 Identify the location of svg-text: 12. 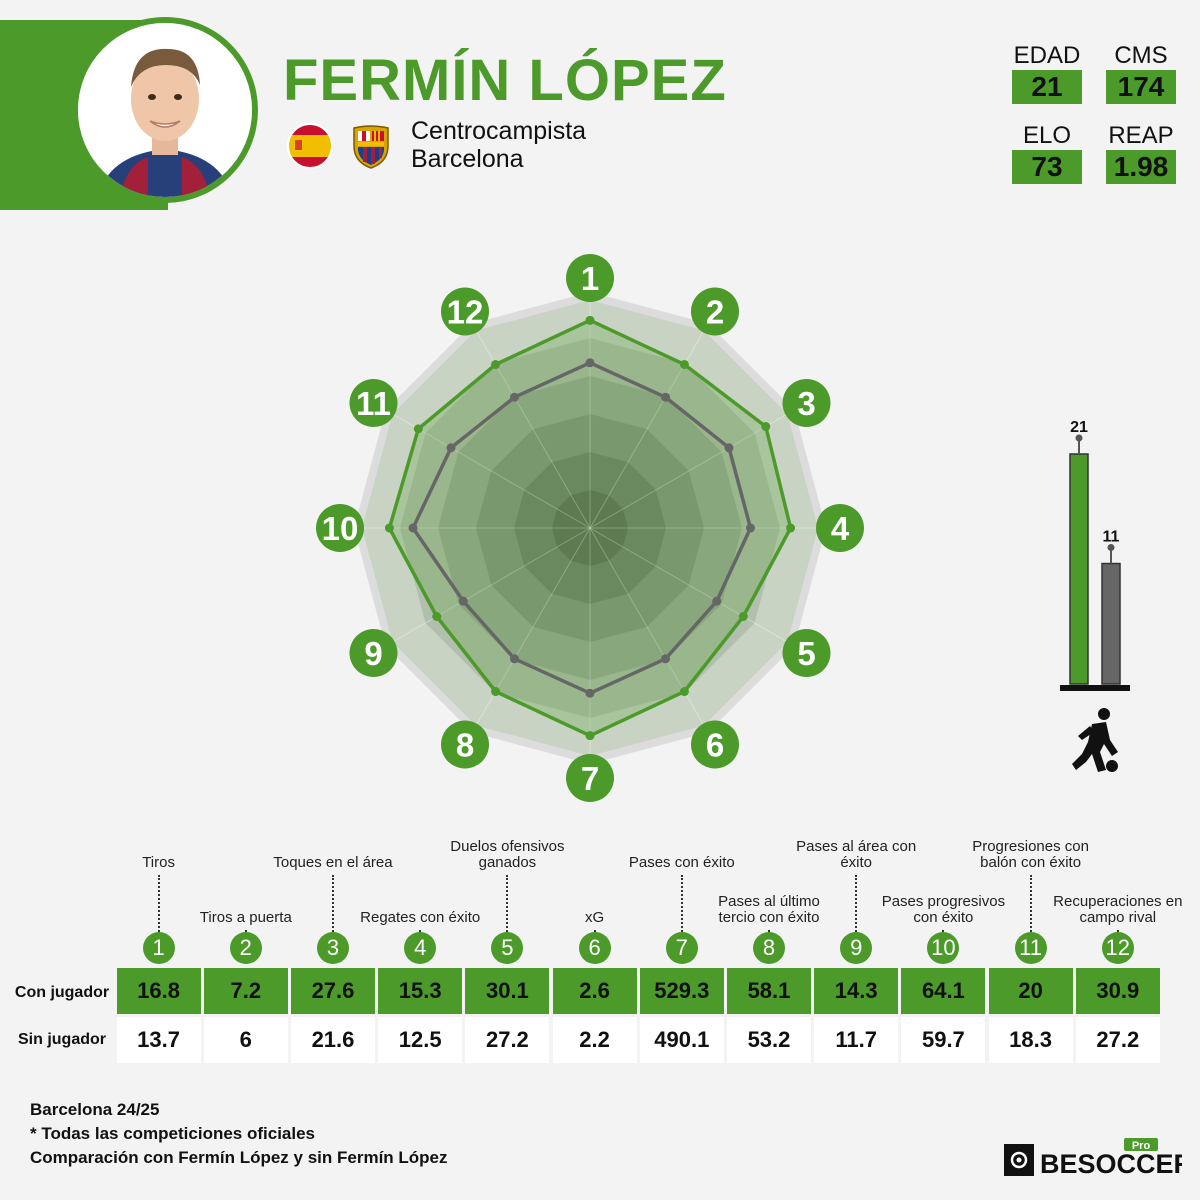
(465, 311).